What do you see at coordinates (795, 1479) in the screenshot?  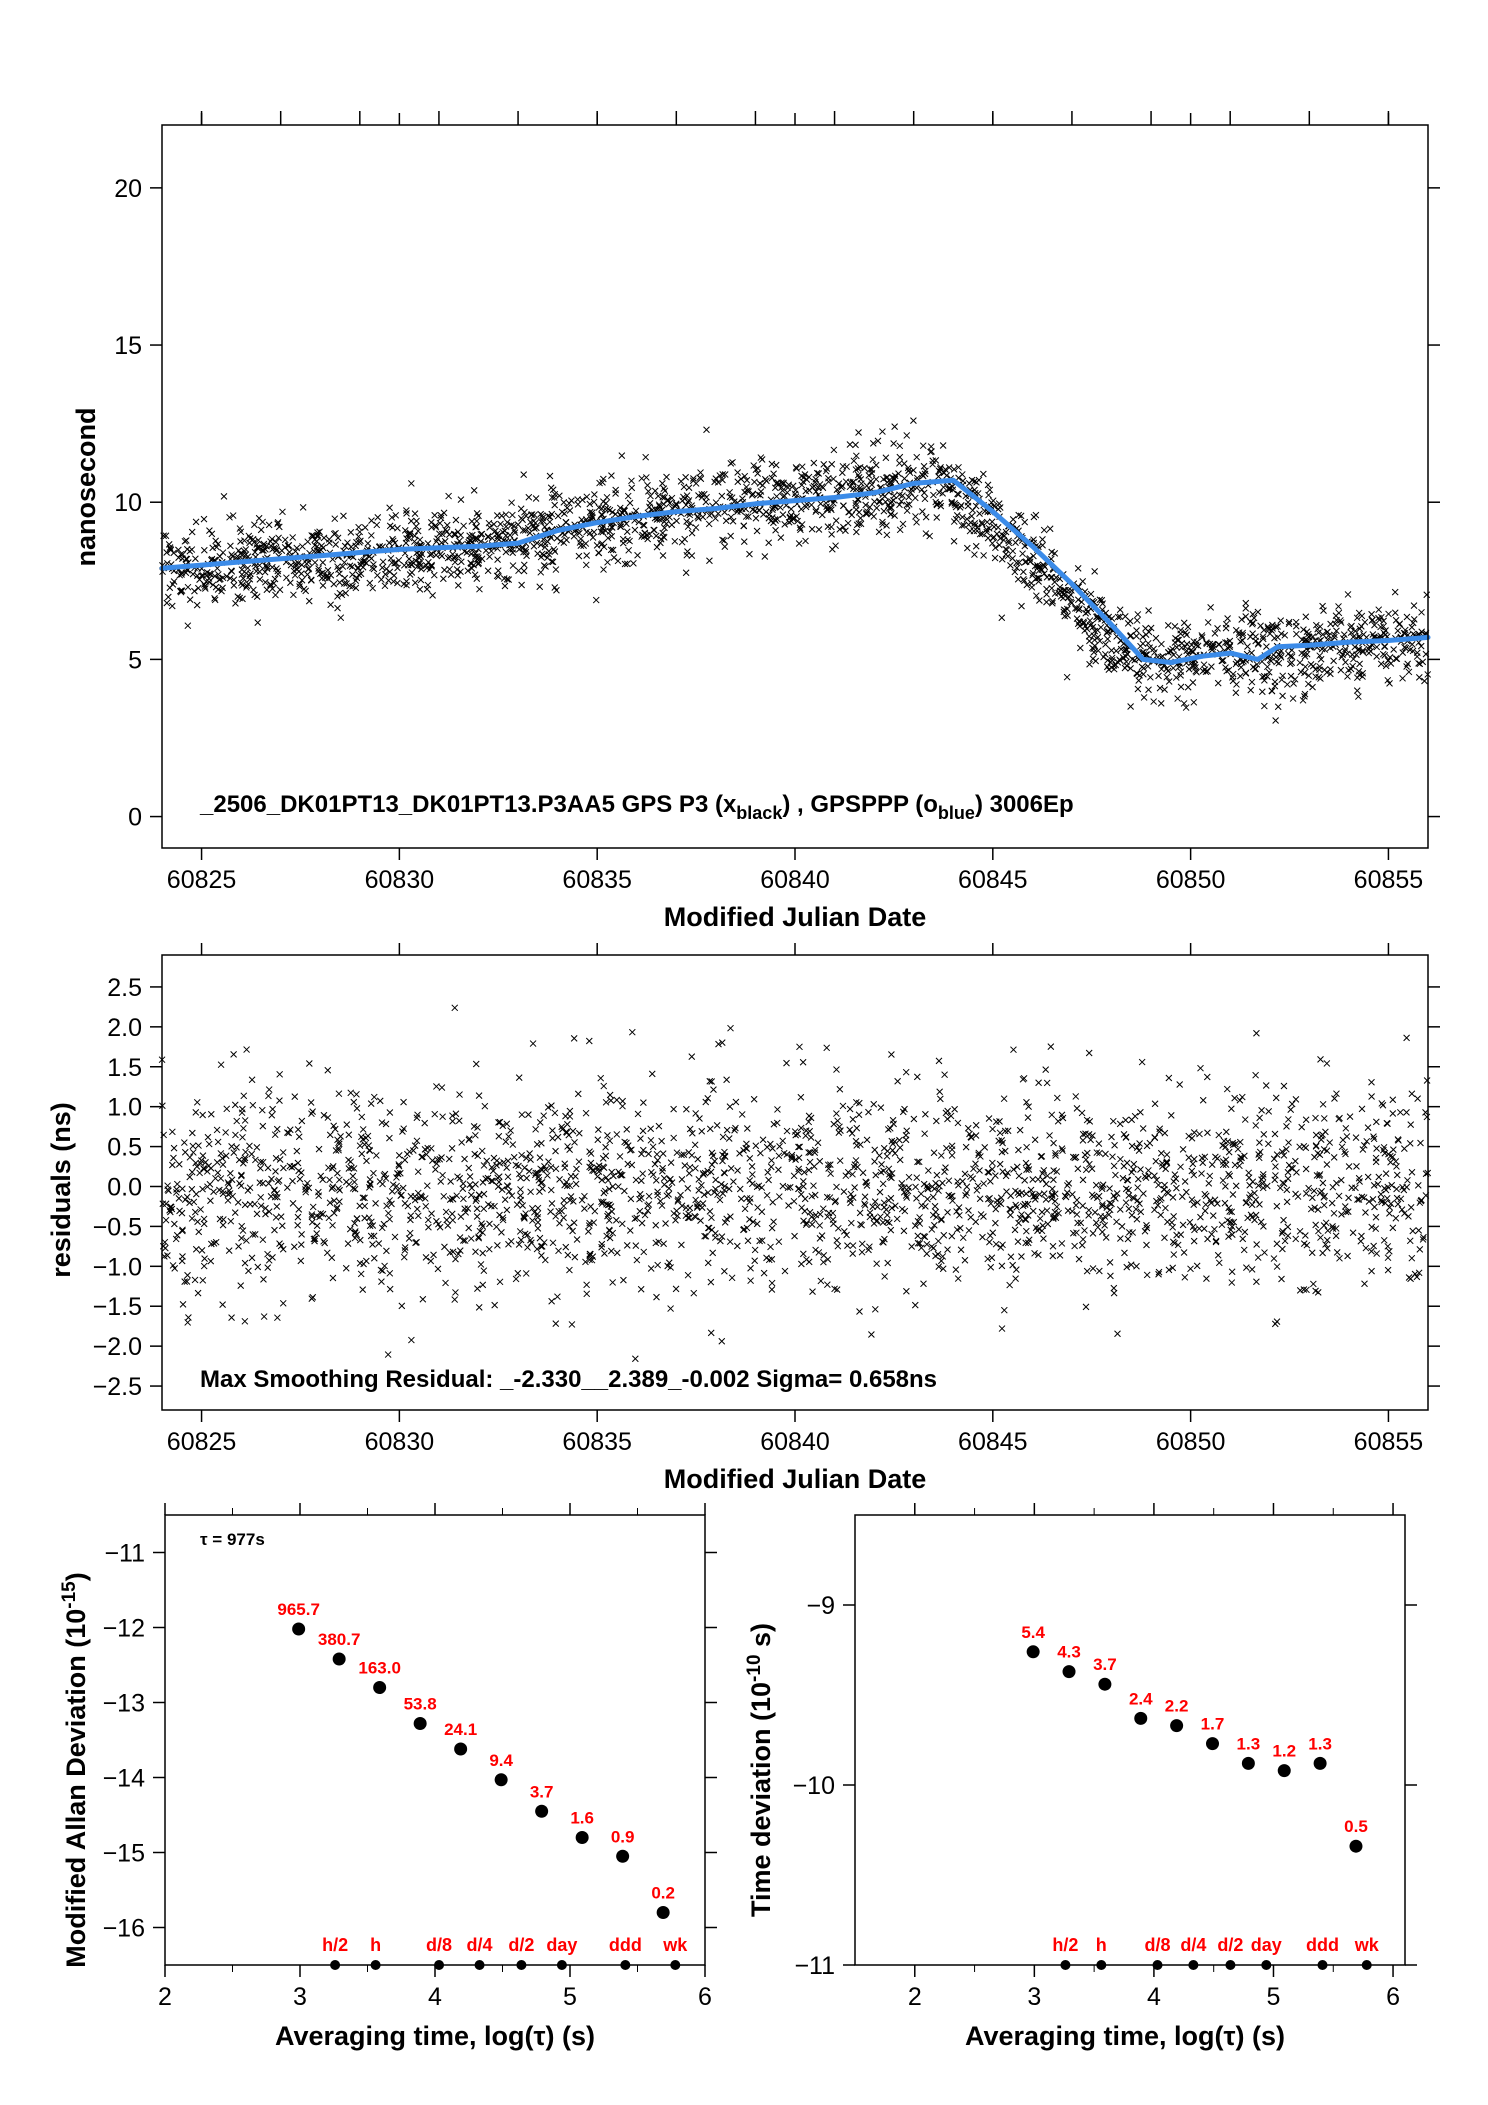 I see `residuals-xlabel: Modified Julian Date` at bounding box center [795, 1479].